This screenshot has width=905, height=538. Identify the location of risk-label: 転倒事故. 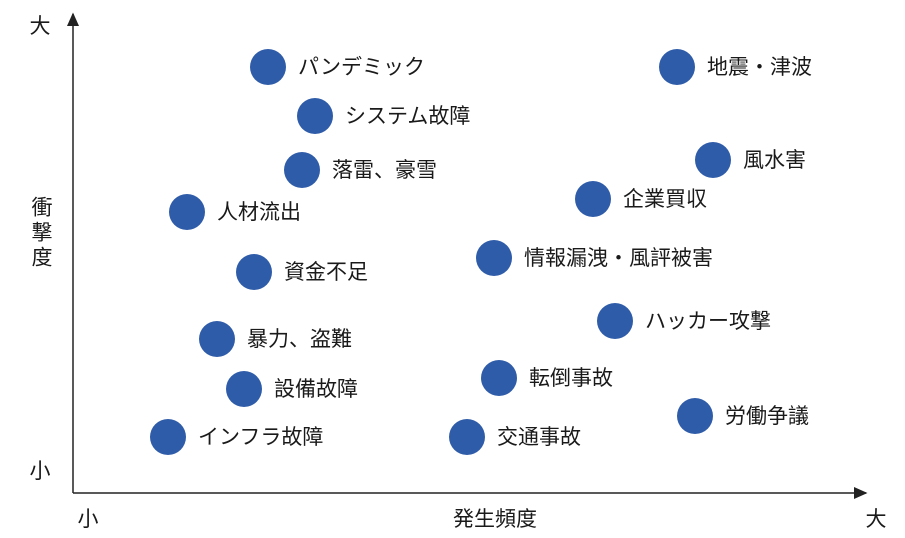
(571, 378).